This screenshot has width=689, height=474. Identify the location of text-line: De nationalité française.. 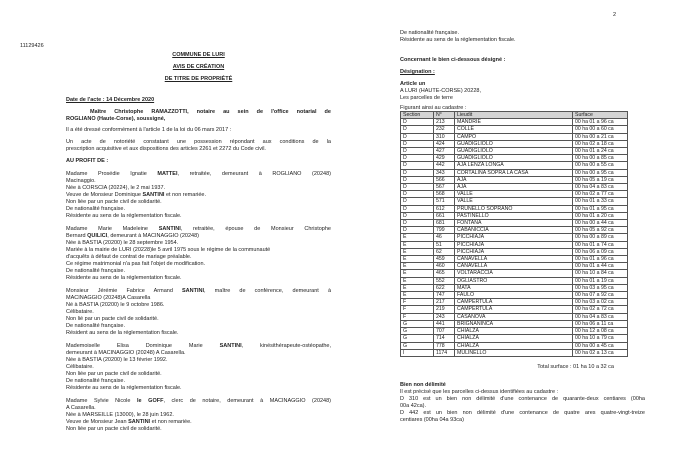
(198, 326).